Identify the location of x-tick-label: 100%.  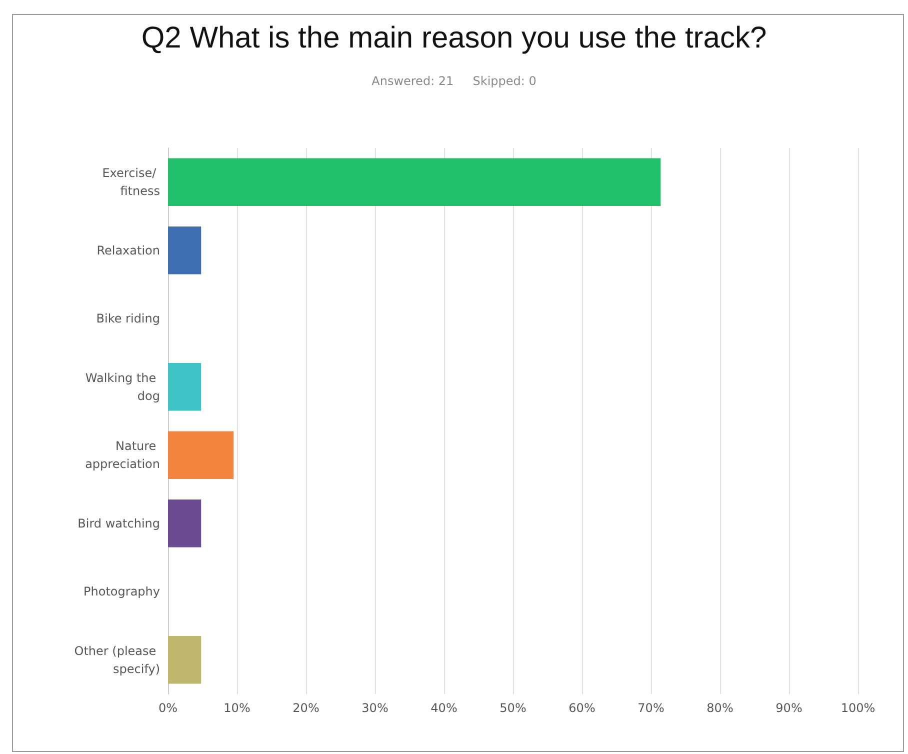
(858, 708).